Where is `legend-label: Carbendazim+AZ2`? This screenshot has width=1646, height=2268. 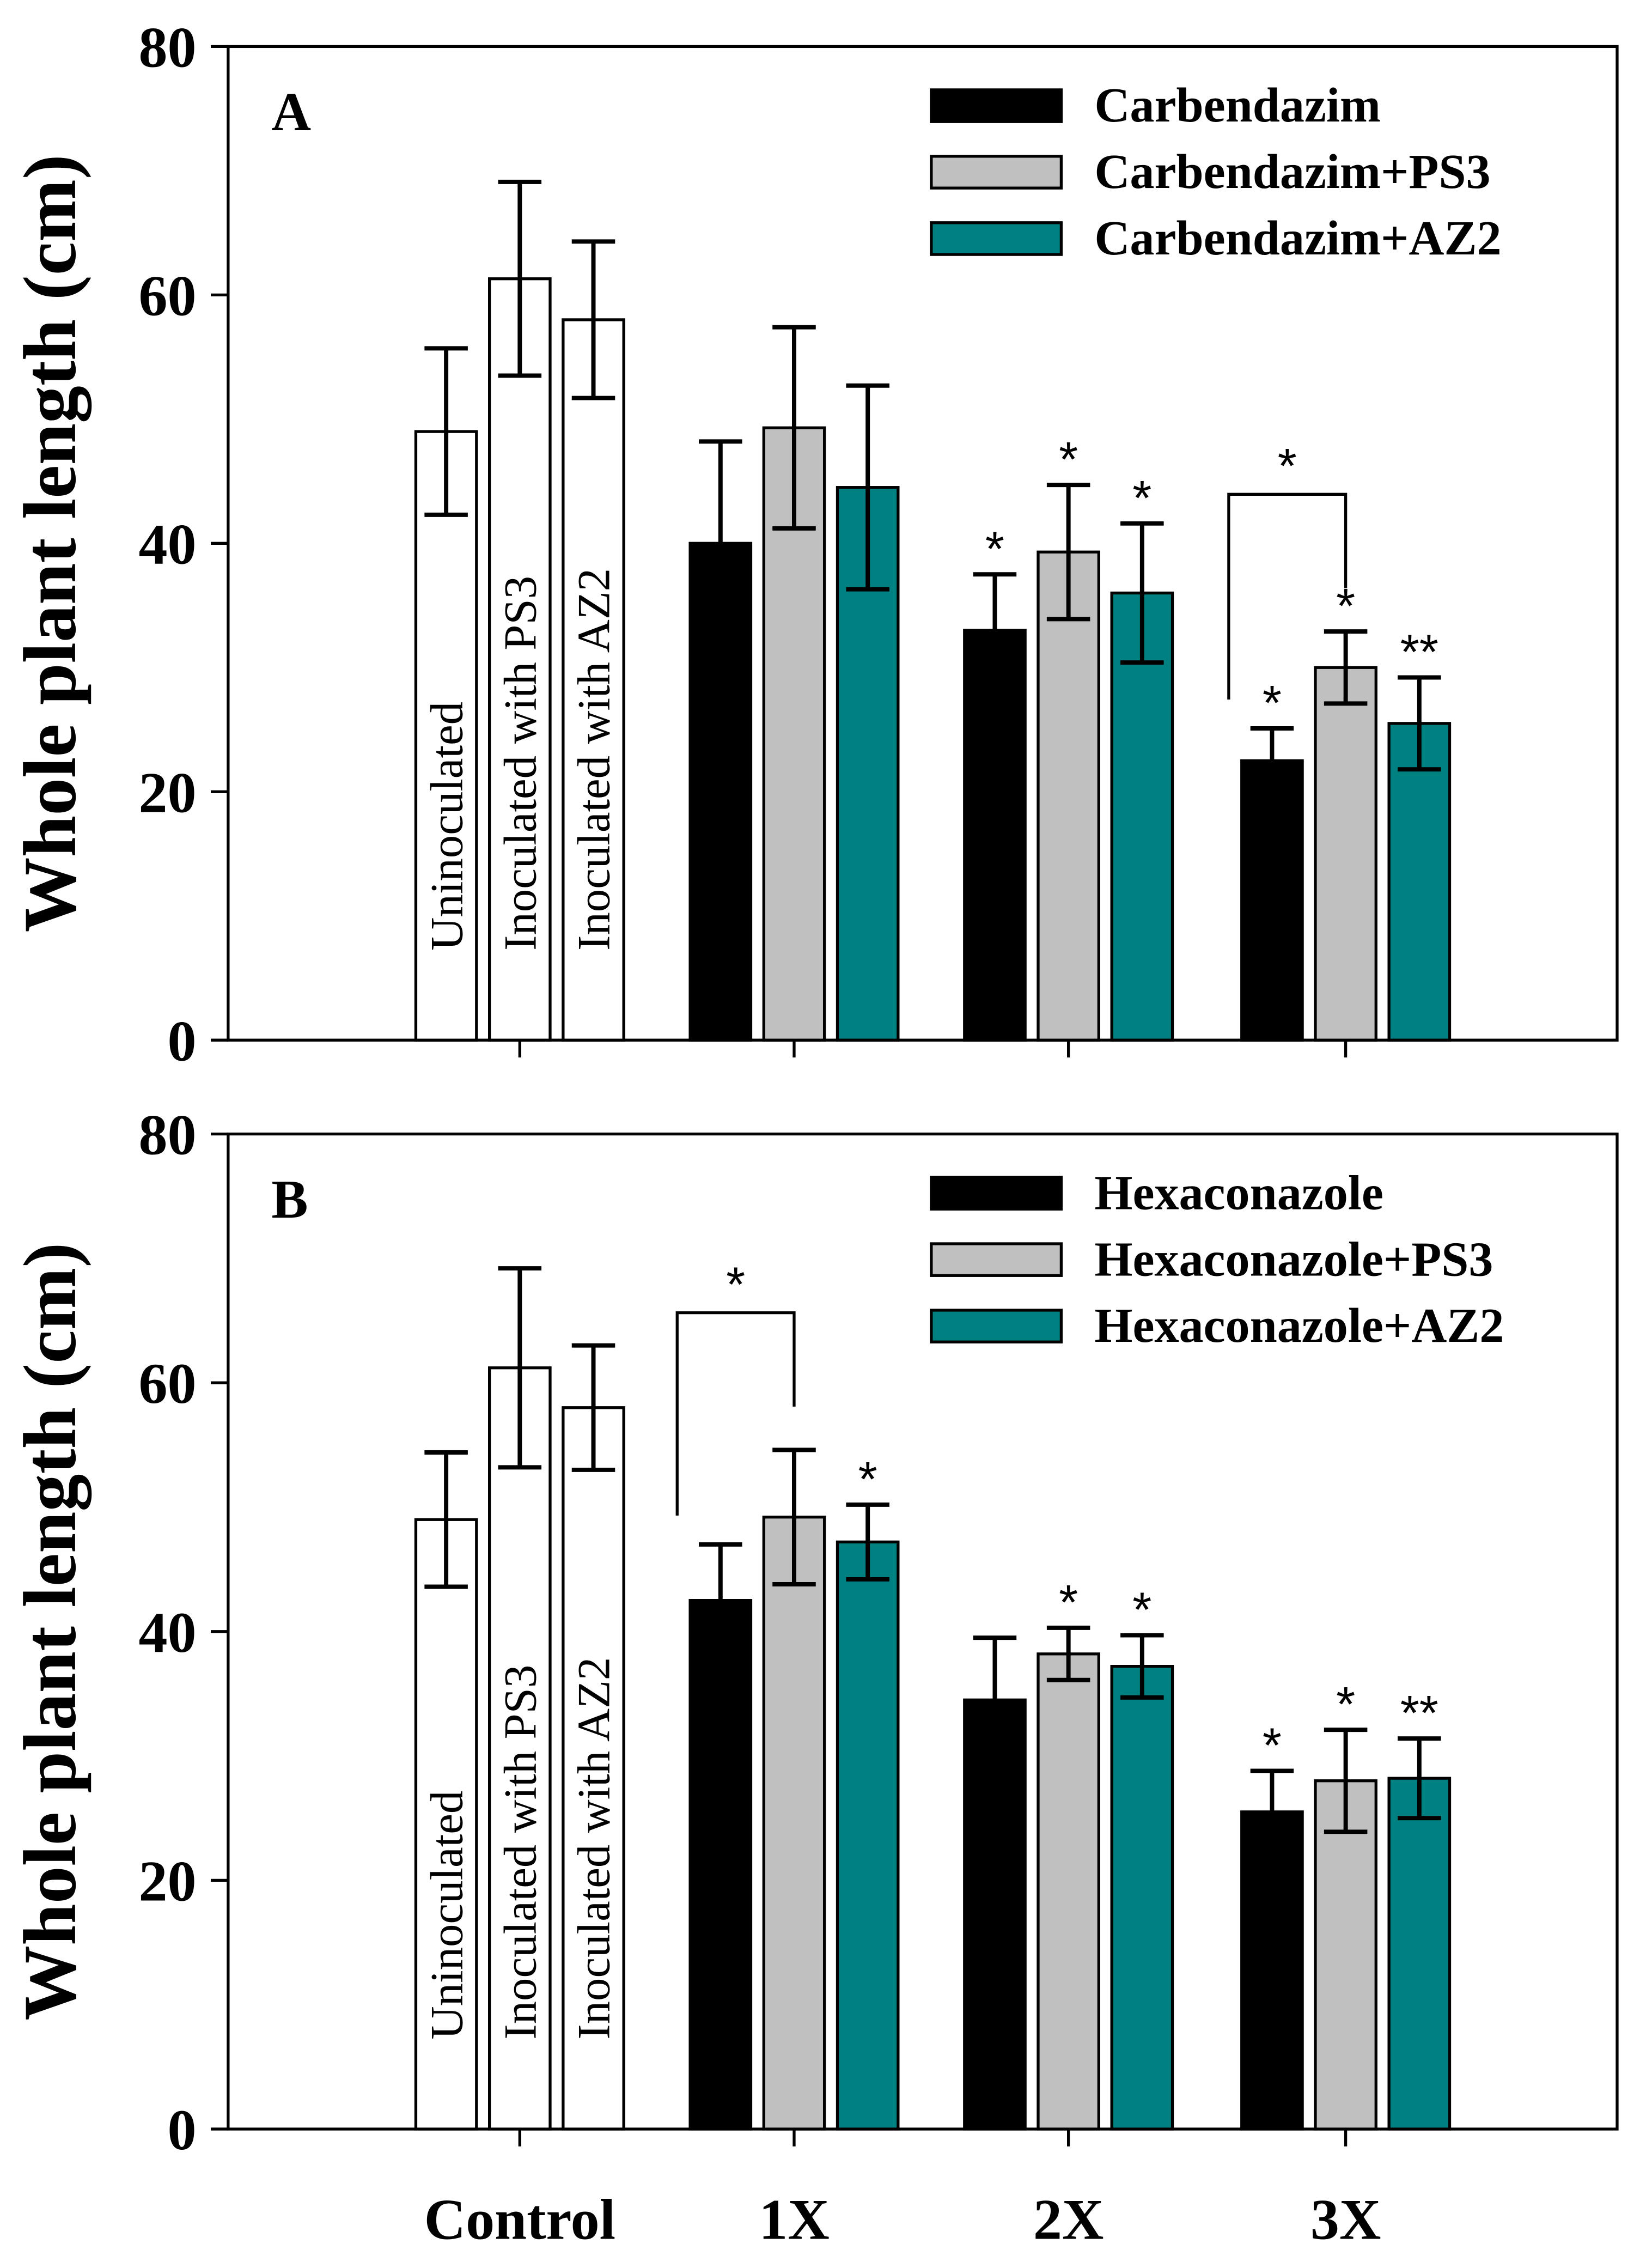 legend-label: Carbendazim+AZ2 is located at coordinates (1298, 238).